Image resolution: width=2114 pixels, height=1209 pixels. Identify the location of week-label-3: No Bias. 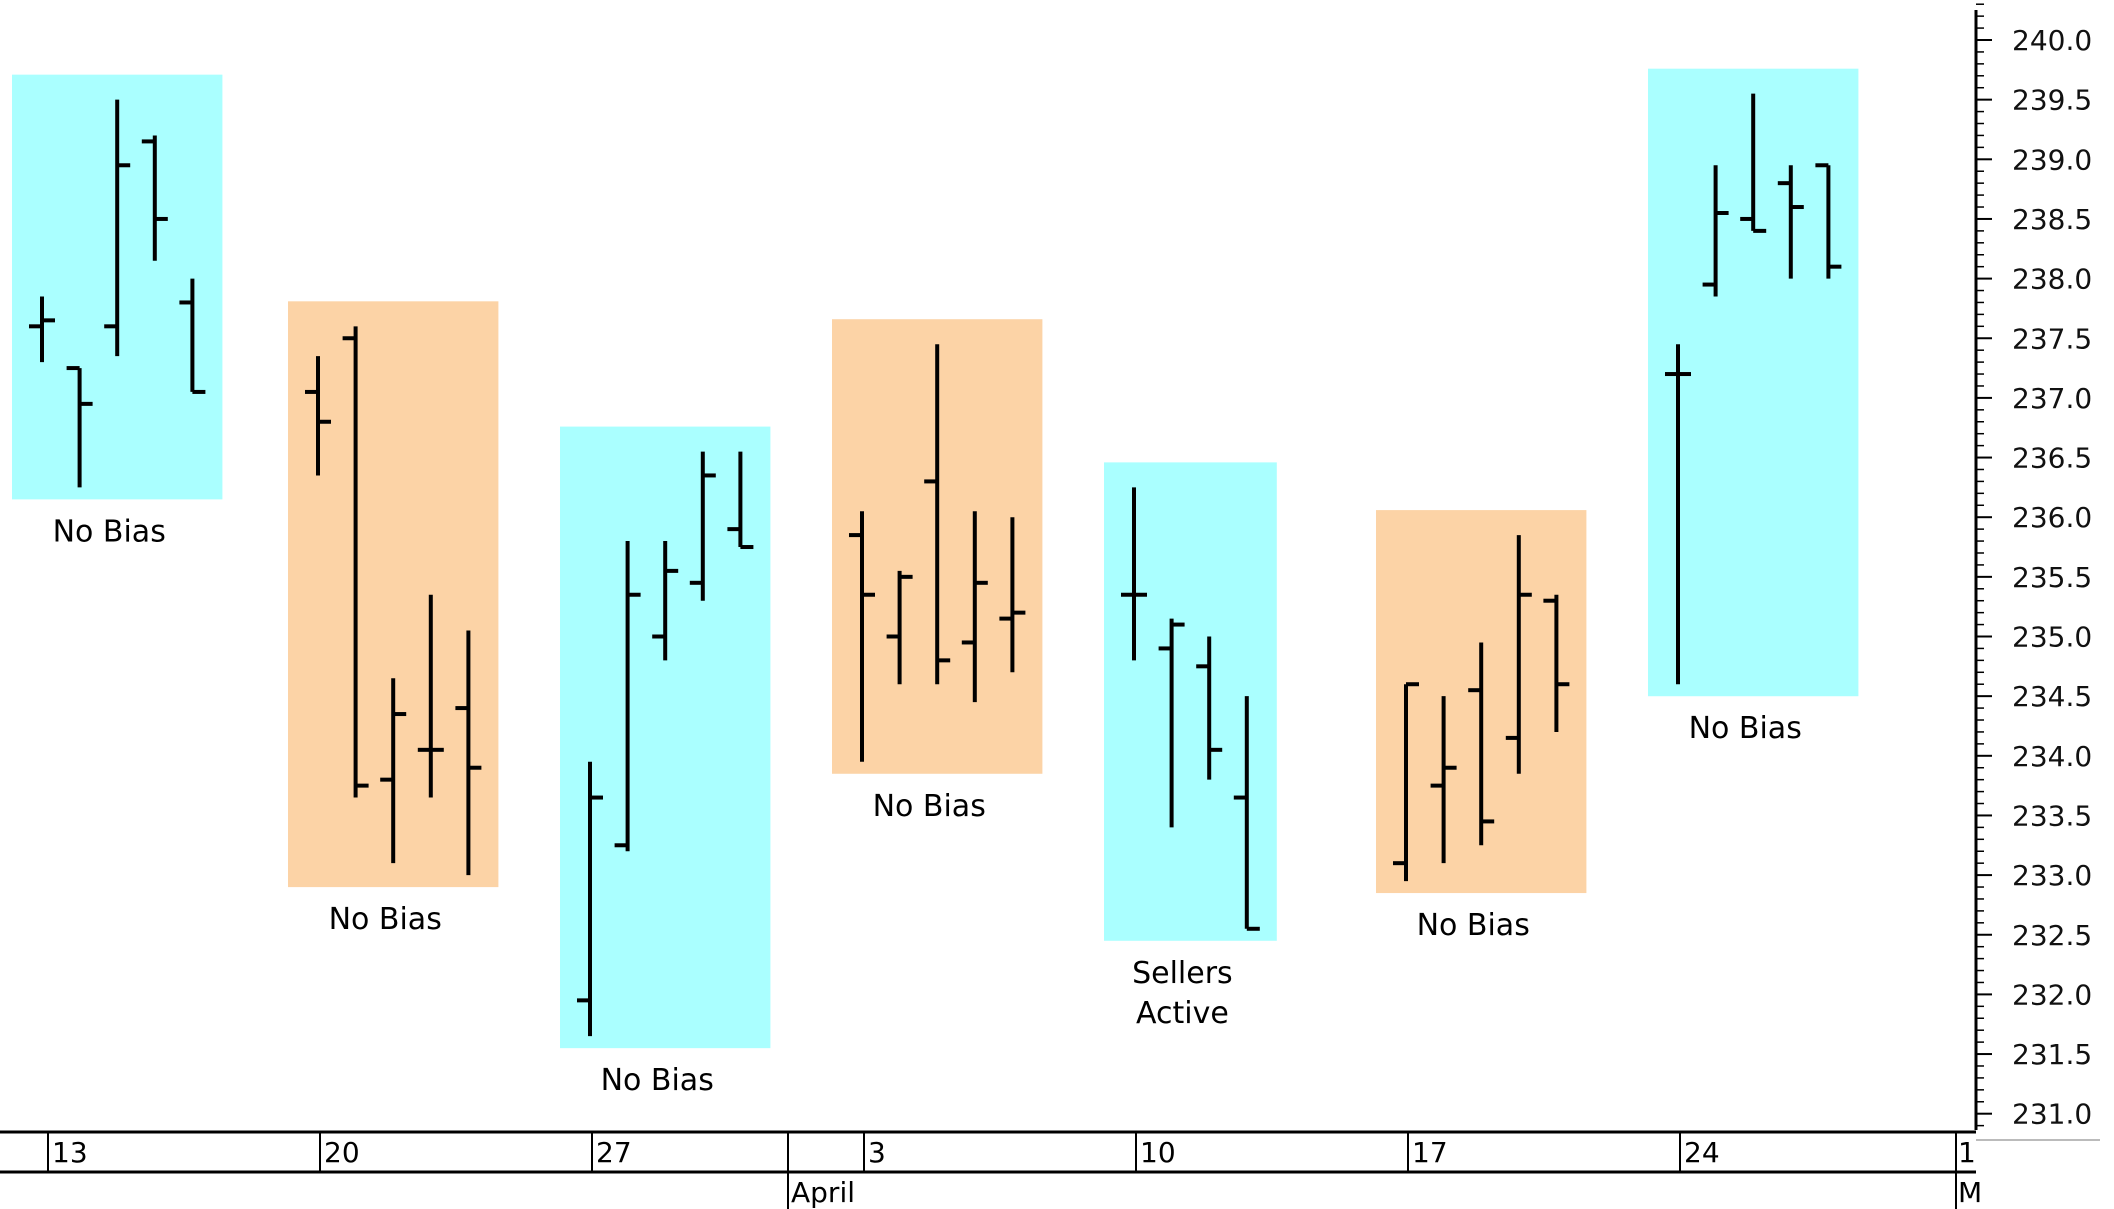
(657, 1080).